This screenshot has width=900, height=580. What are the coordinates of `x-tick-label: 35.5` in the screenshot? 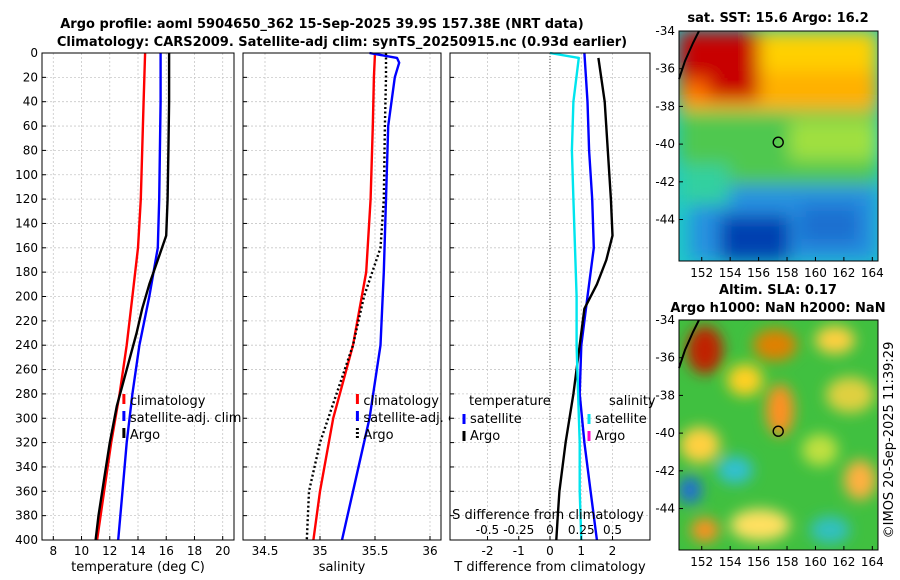 It's located at (375, 551).